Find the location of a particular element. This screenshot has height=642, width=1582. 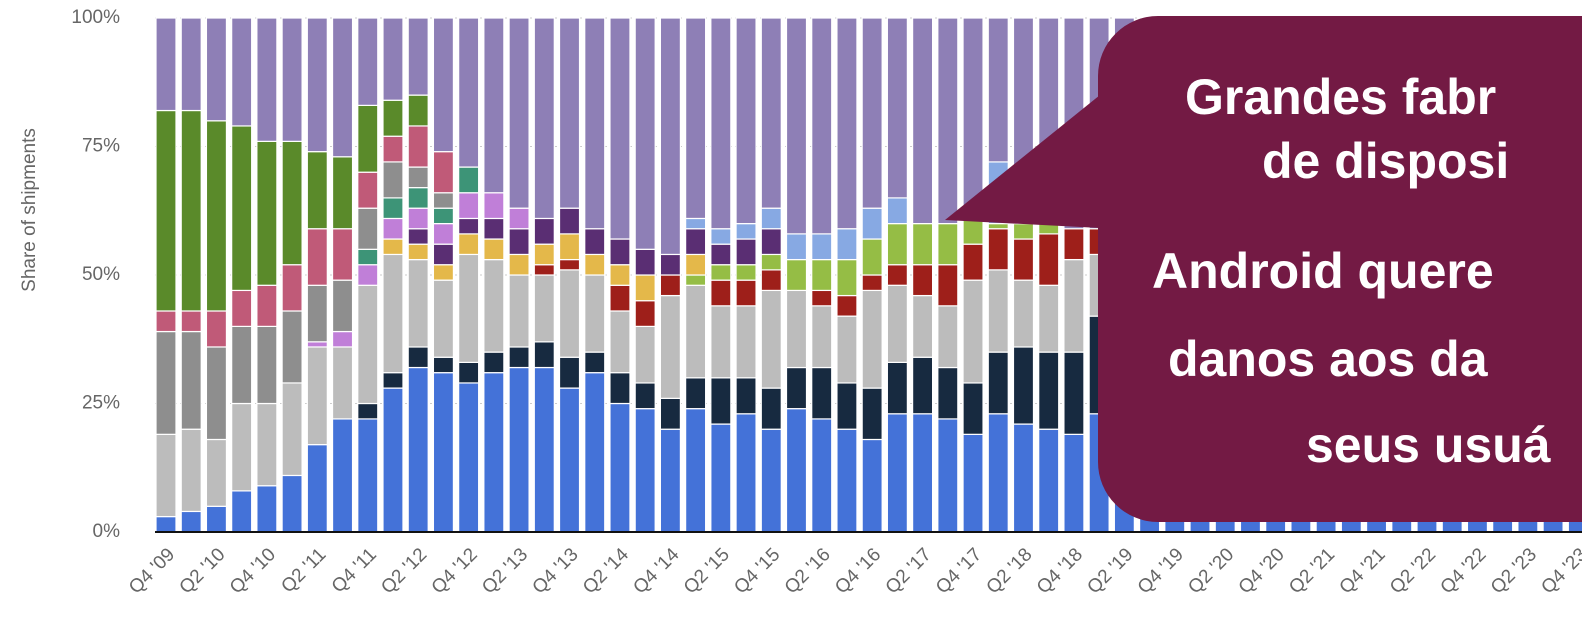

x-tick-label: Q4 '22 is located at coordinates (1464, 571).